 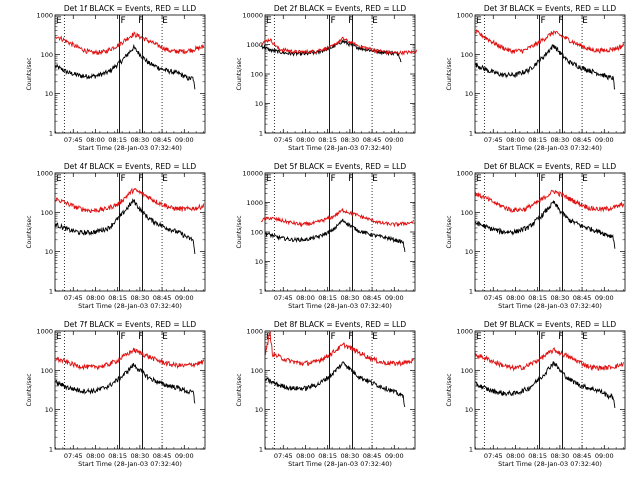 I want to click on panel-title: Det 1f BLACK = Events, RED = LLD, so click(x=130, y=8).